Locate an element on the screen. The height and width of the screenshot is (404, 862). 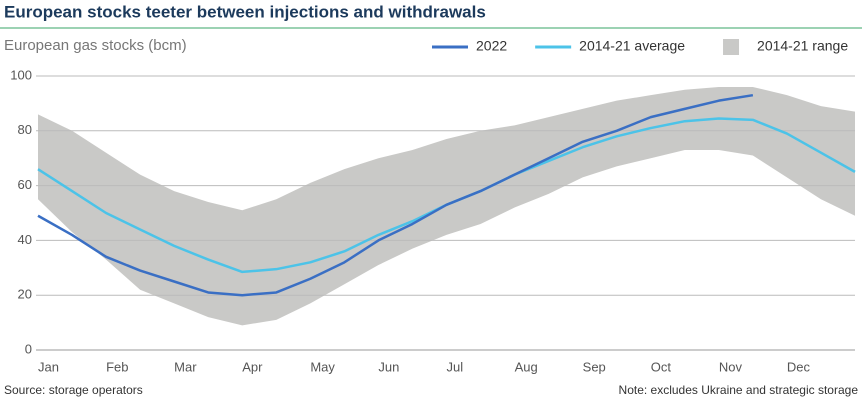
x-tick-label: Aug is located at coordinates (526, 366).